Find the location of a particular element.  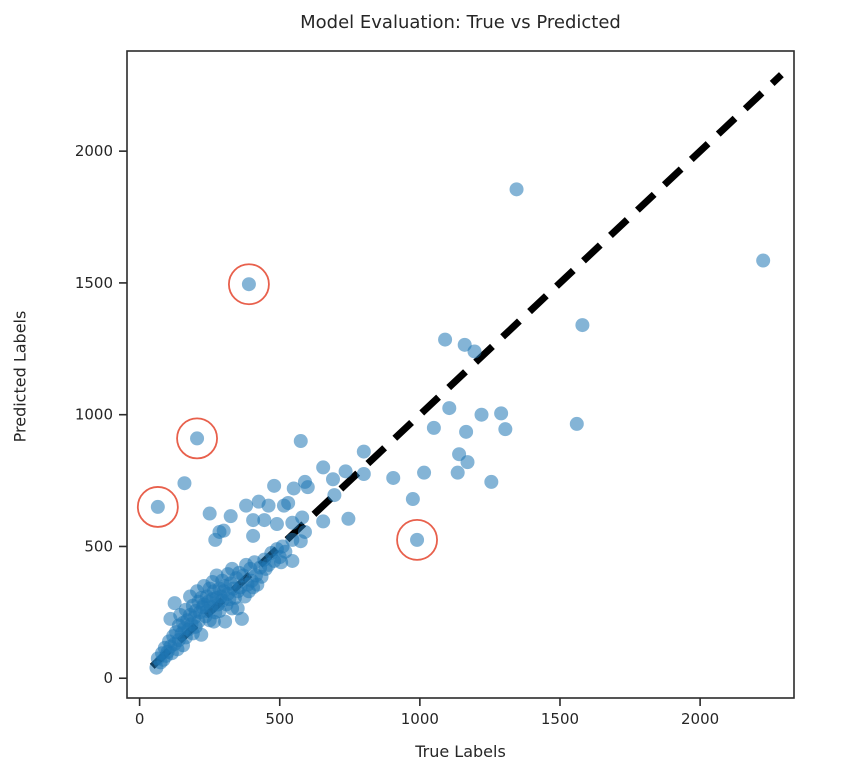

x-tick-label: 2000 is located at coordinates (700, 719).